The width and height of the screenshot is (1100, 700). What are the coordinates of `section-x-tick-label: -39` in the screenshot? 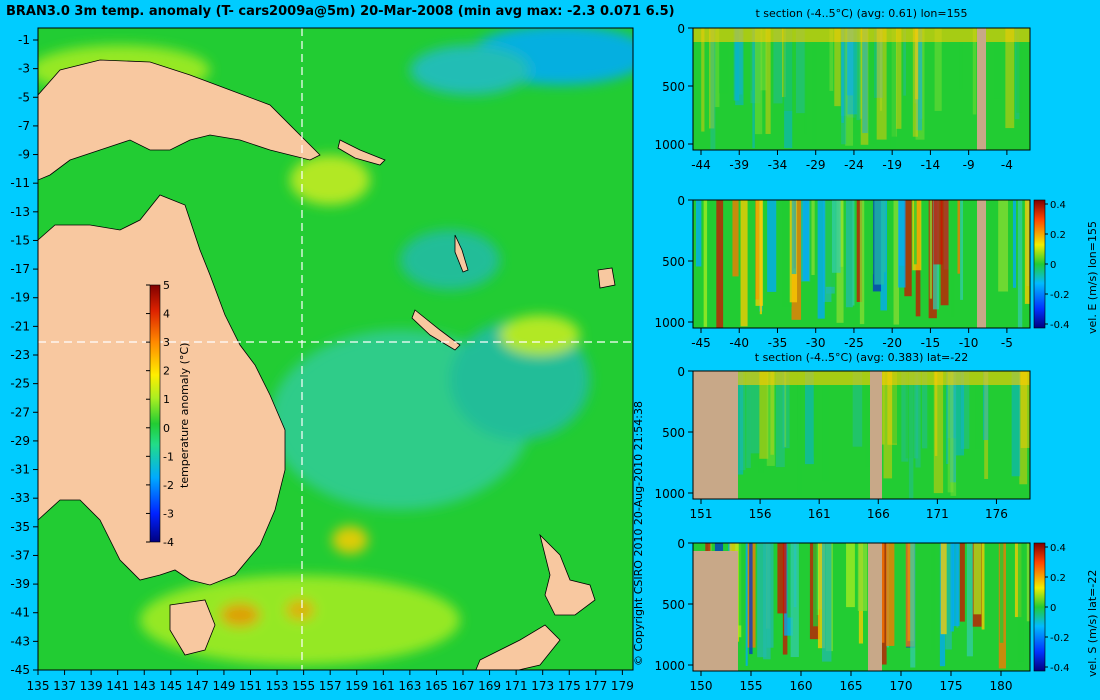 It's located at (739, 165).